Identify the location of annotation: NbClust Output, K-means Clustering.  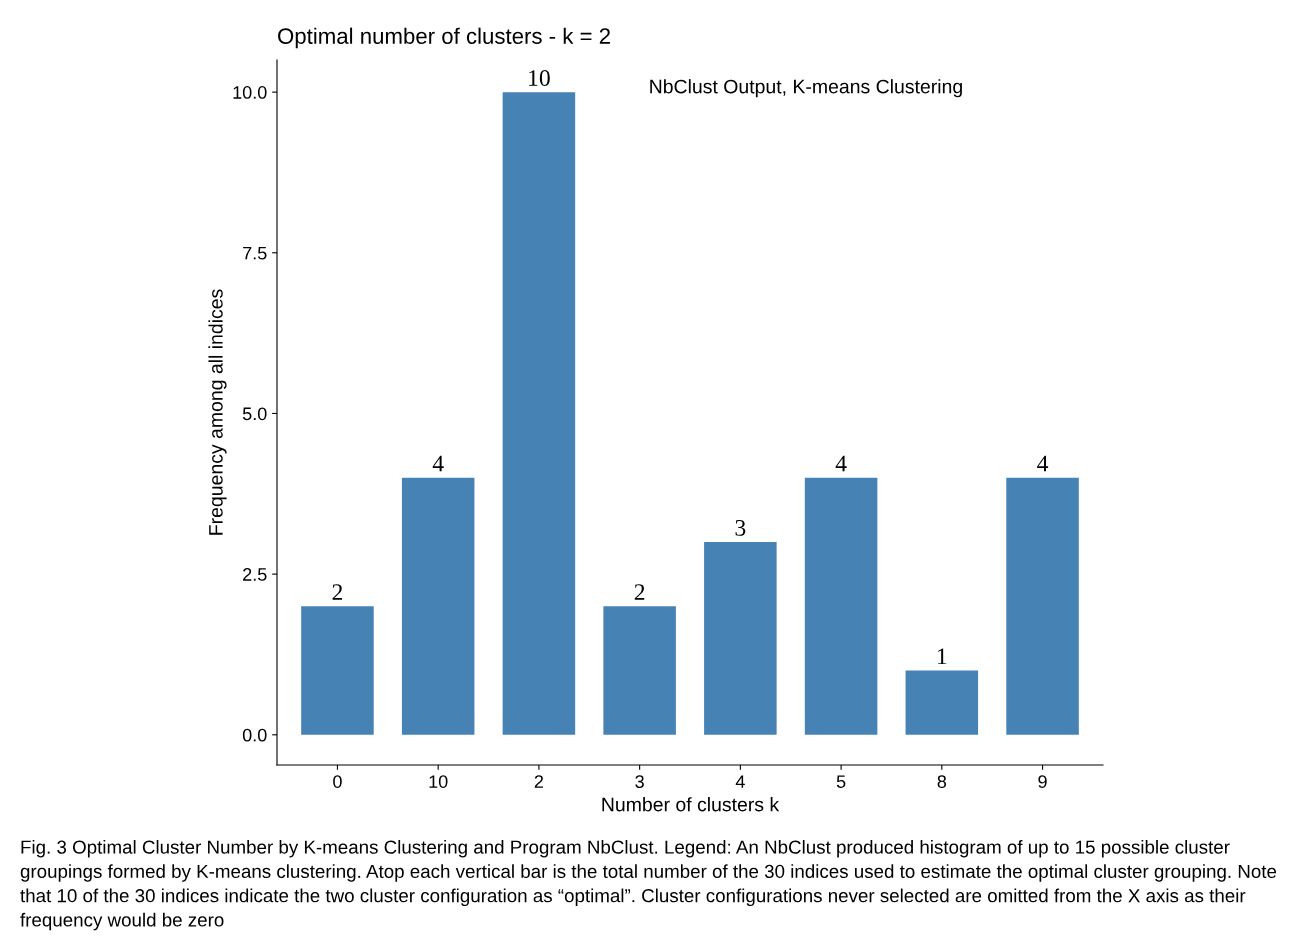
(806, 88).